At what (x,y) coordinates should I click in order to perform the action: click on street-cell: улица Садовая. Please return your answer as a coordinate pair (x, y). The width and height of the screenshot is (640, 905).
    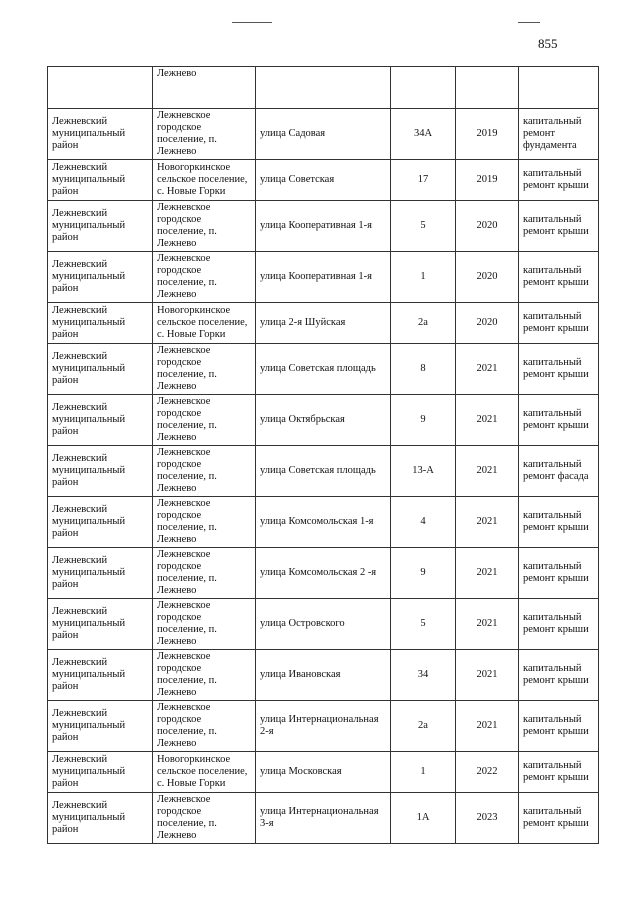
    Looking at the image, I should click on (323, 134).